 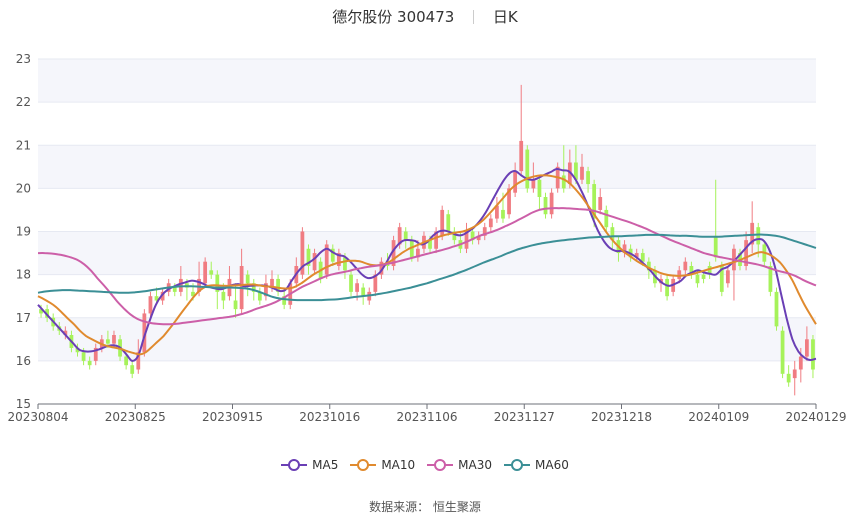 I want to click on chart-title-row: 德尔股份 300473 日K, so click(x=425, y=17).